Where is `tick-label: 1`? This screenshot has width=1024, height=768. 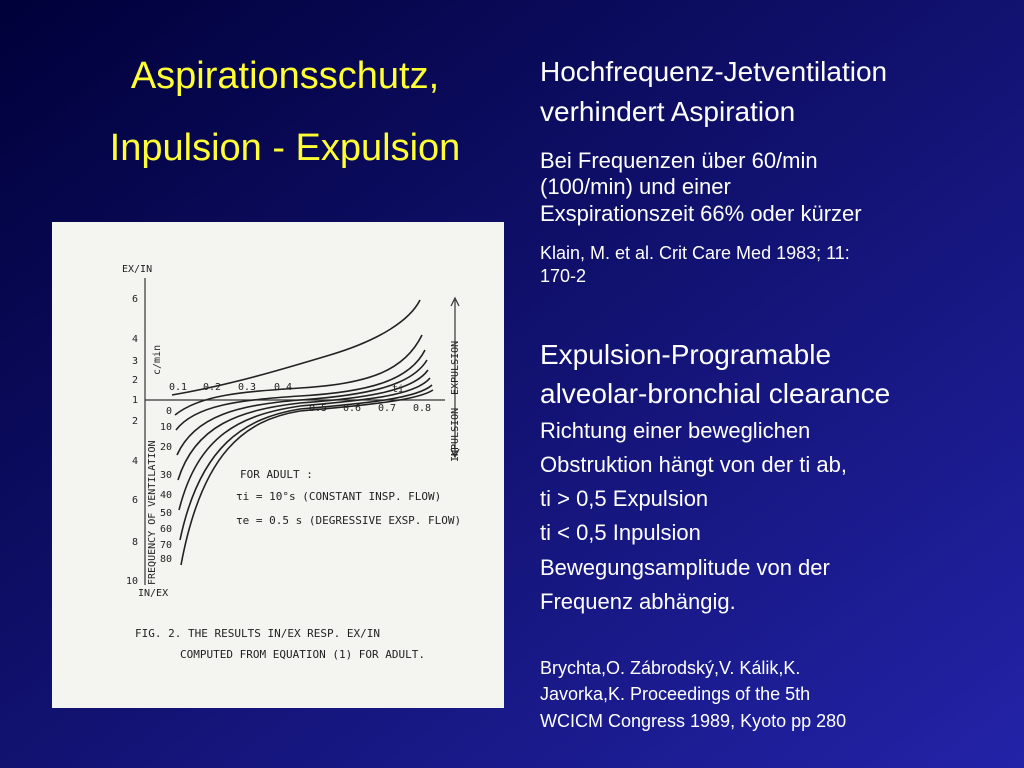 tick-label: 1 is located at coordinates (135, 400).